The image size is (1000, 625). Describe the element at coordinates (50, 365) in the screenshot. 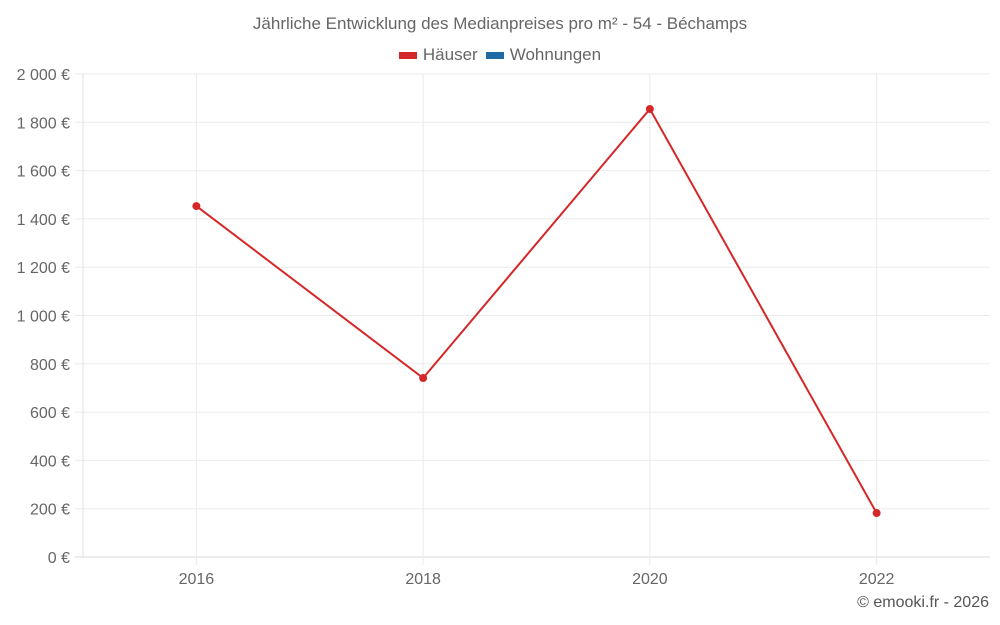

I see `y-tick-label: 800 €` at that location.